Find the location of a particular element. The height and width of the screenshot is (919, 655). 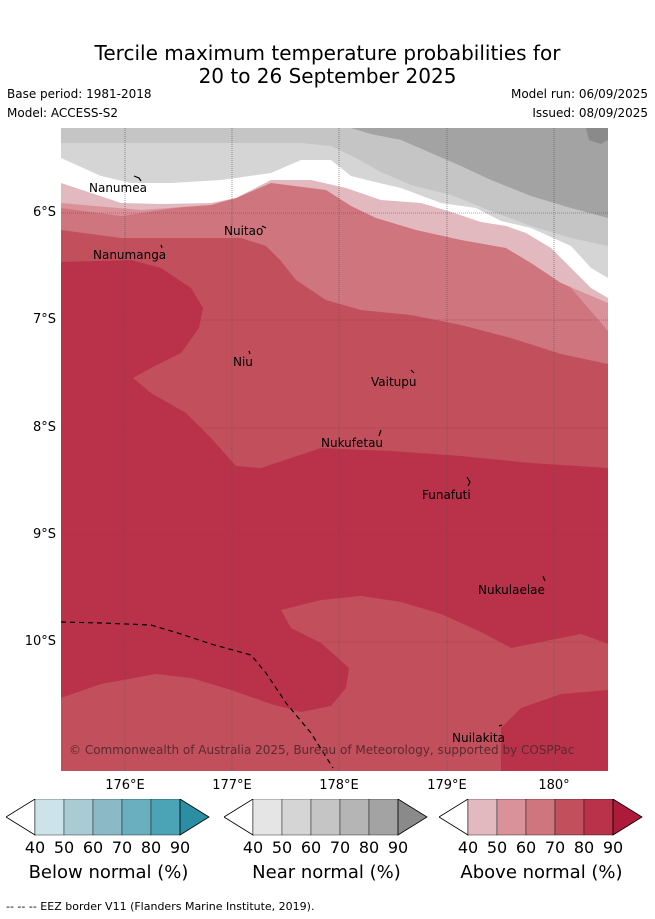

near-normal-tick-40: 40 is located at coordinates (253, 847).